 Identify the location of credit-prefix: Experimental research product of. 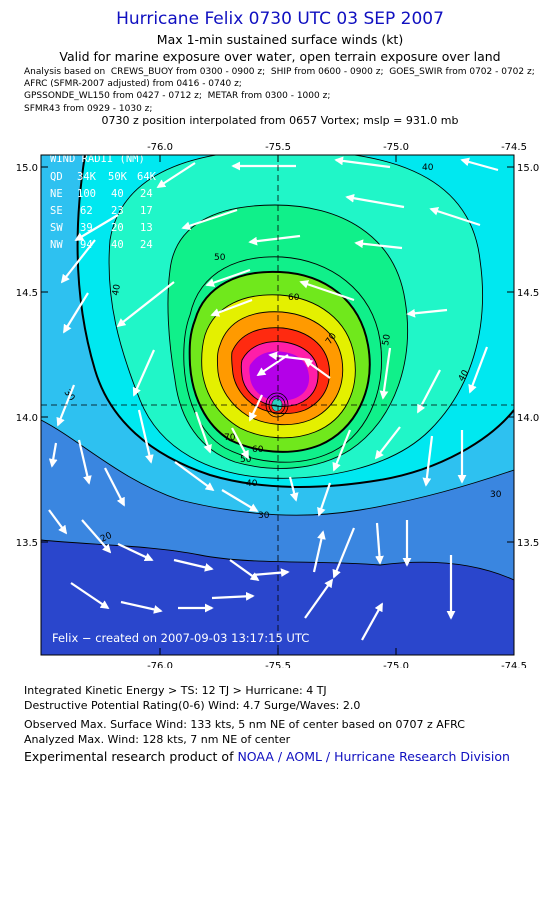
(131, 756).